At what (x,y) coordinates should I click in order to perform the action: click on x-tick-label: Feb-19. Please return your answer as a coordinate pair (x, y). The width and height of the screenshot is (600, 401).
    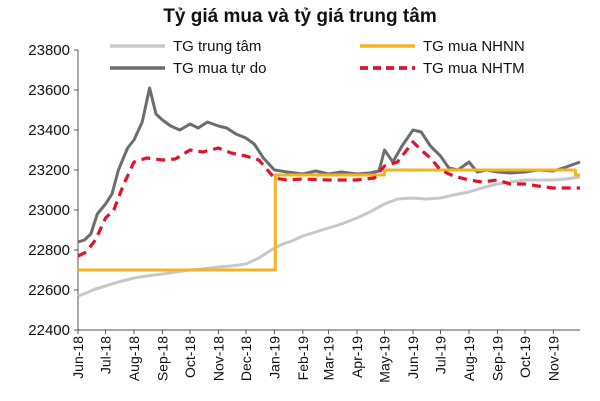
    Looking at the image, I should click on (303, 358).